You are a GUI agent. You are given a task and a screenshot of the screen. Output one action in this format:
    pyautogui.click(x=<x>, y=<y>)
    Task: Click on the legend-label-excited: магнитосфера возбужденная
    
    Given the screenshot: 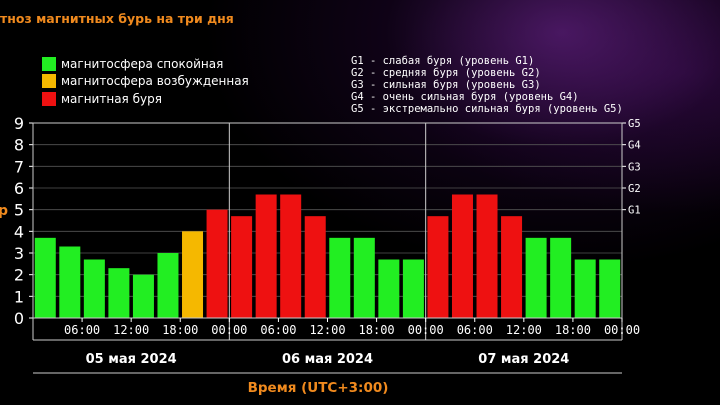 What is the action you would take?
    pyautogui.click(x=155, y=81)
    